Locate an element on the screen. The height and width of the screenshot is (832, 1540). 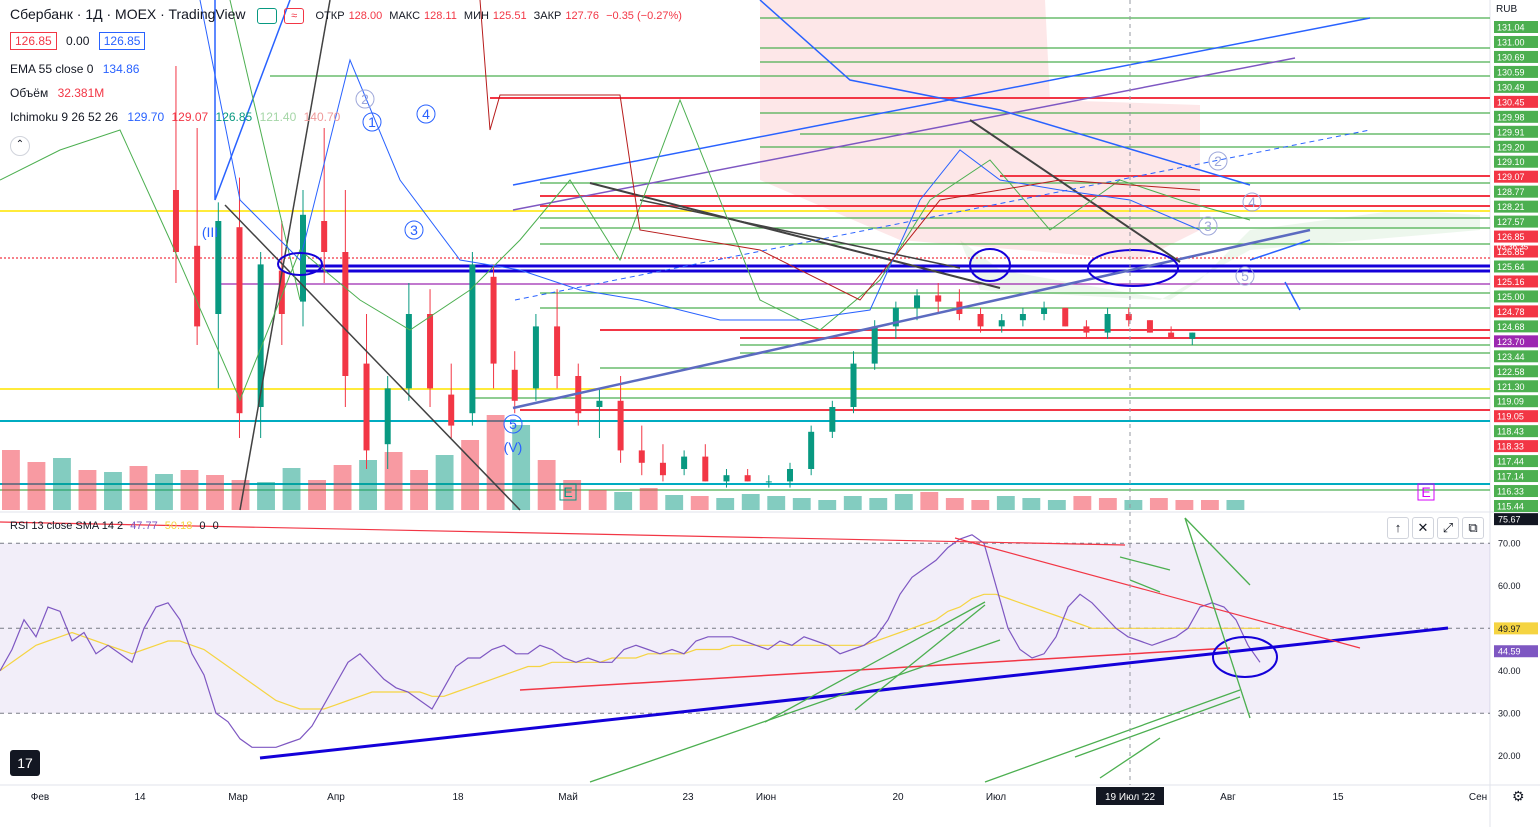
ichimoku-cloud-red is located at coordinates (980, 130).